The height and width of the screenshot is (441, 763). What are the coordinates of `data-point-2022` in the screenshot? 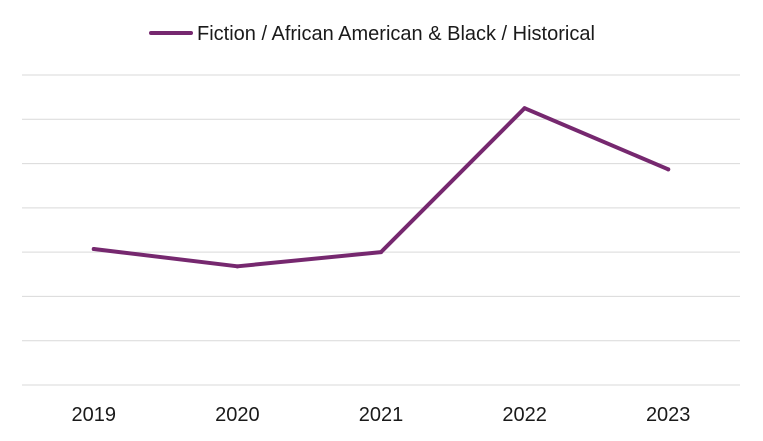 It's located at (524, 108).